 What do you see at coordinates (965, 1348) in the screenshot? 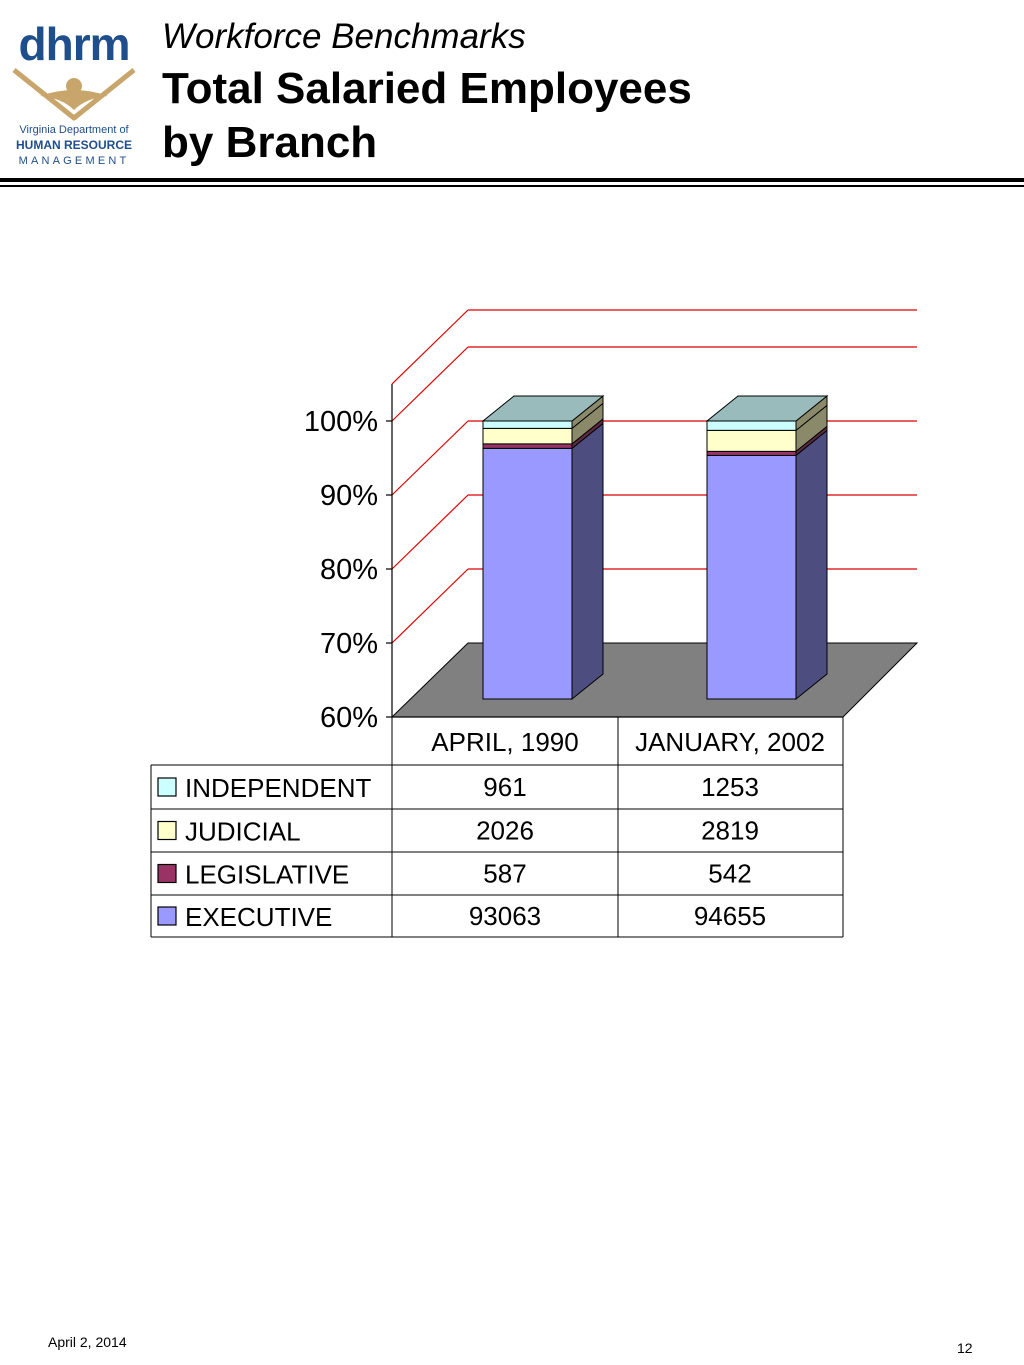
I see `page-number: 12` at bounding box center [965, 1348].